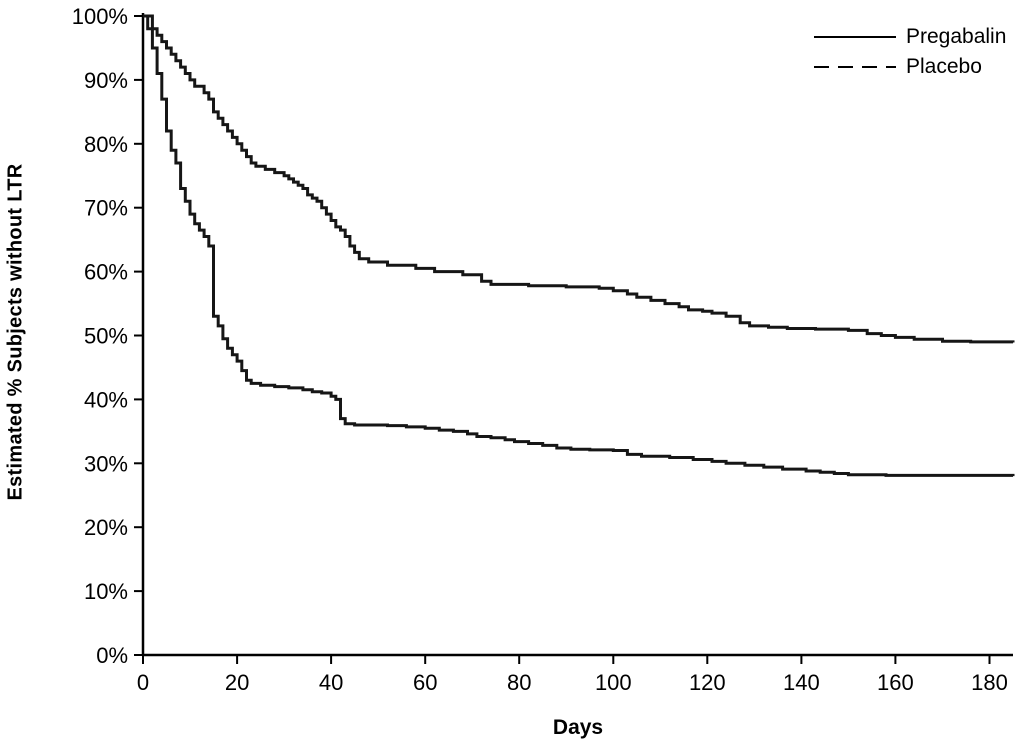 This screenshot has width=1030, height=742. What do you see at coordinates (956, 36) in the screenshot?
I see `legend-label-pregabalin: Pregabalin` at bounding box center [956, 36].